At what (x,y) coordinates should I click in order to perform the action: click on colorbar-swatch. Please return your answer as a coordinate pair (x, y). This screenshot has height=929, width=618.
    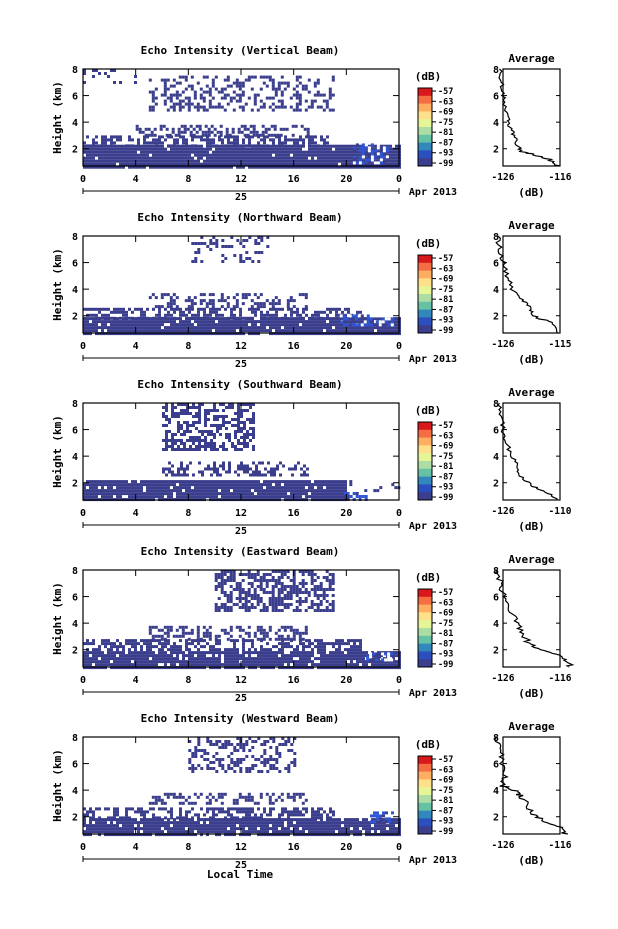
    Looking at the image, I should click on (425, 321).